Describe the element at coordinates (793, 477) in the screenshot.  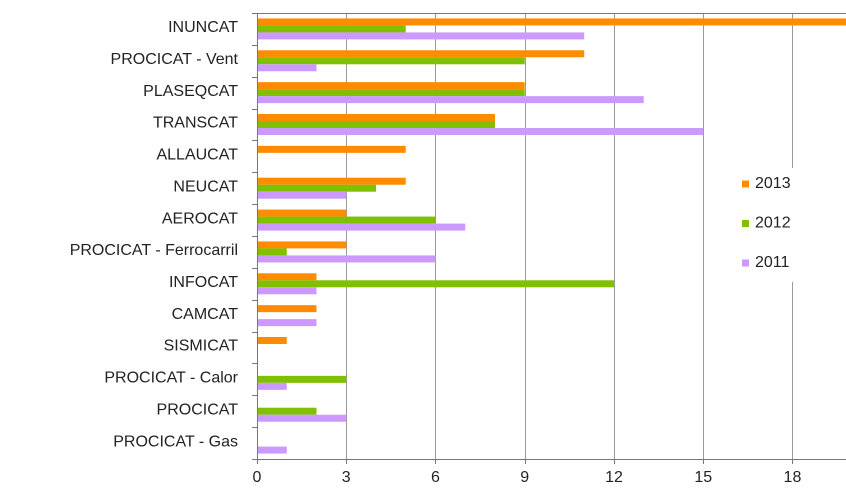
I see `x-tick-label: 18` at that location.